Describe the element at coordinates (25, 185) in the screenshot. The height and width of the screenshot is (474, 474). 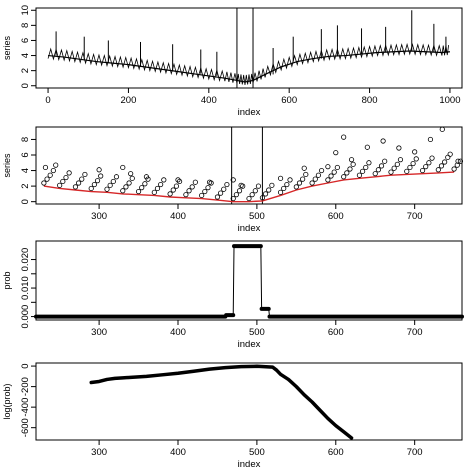
I see `y-tick-label-2-1: 2` at that location.